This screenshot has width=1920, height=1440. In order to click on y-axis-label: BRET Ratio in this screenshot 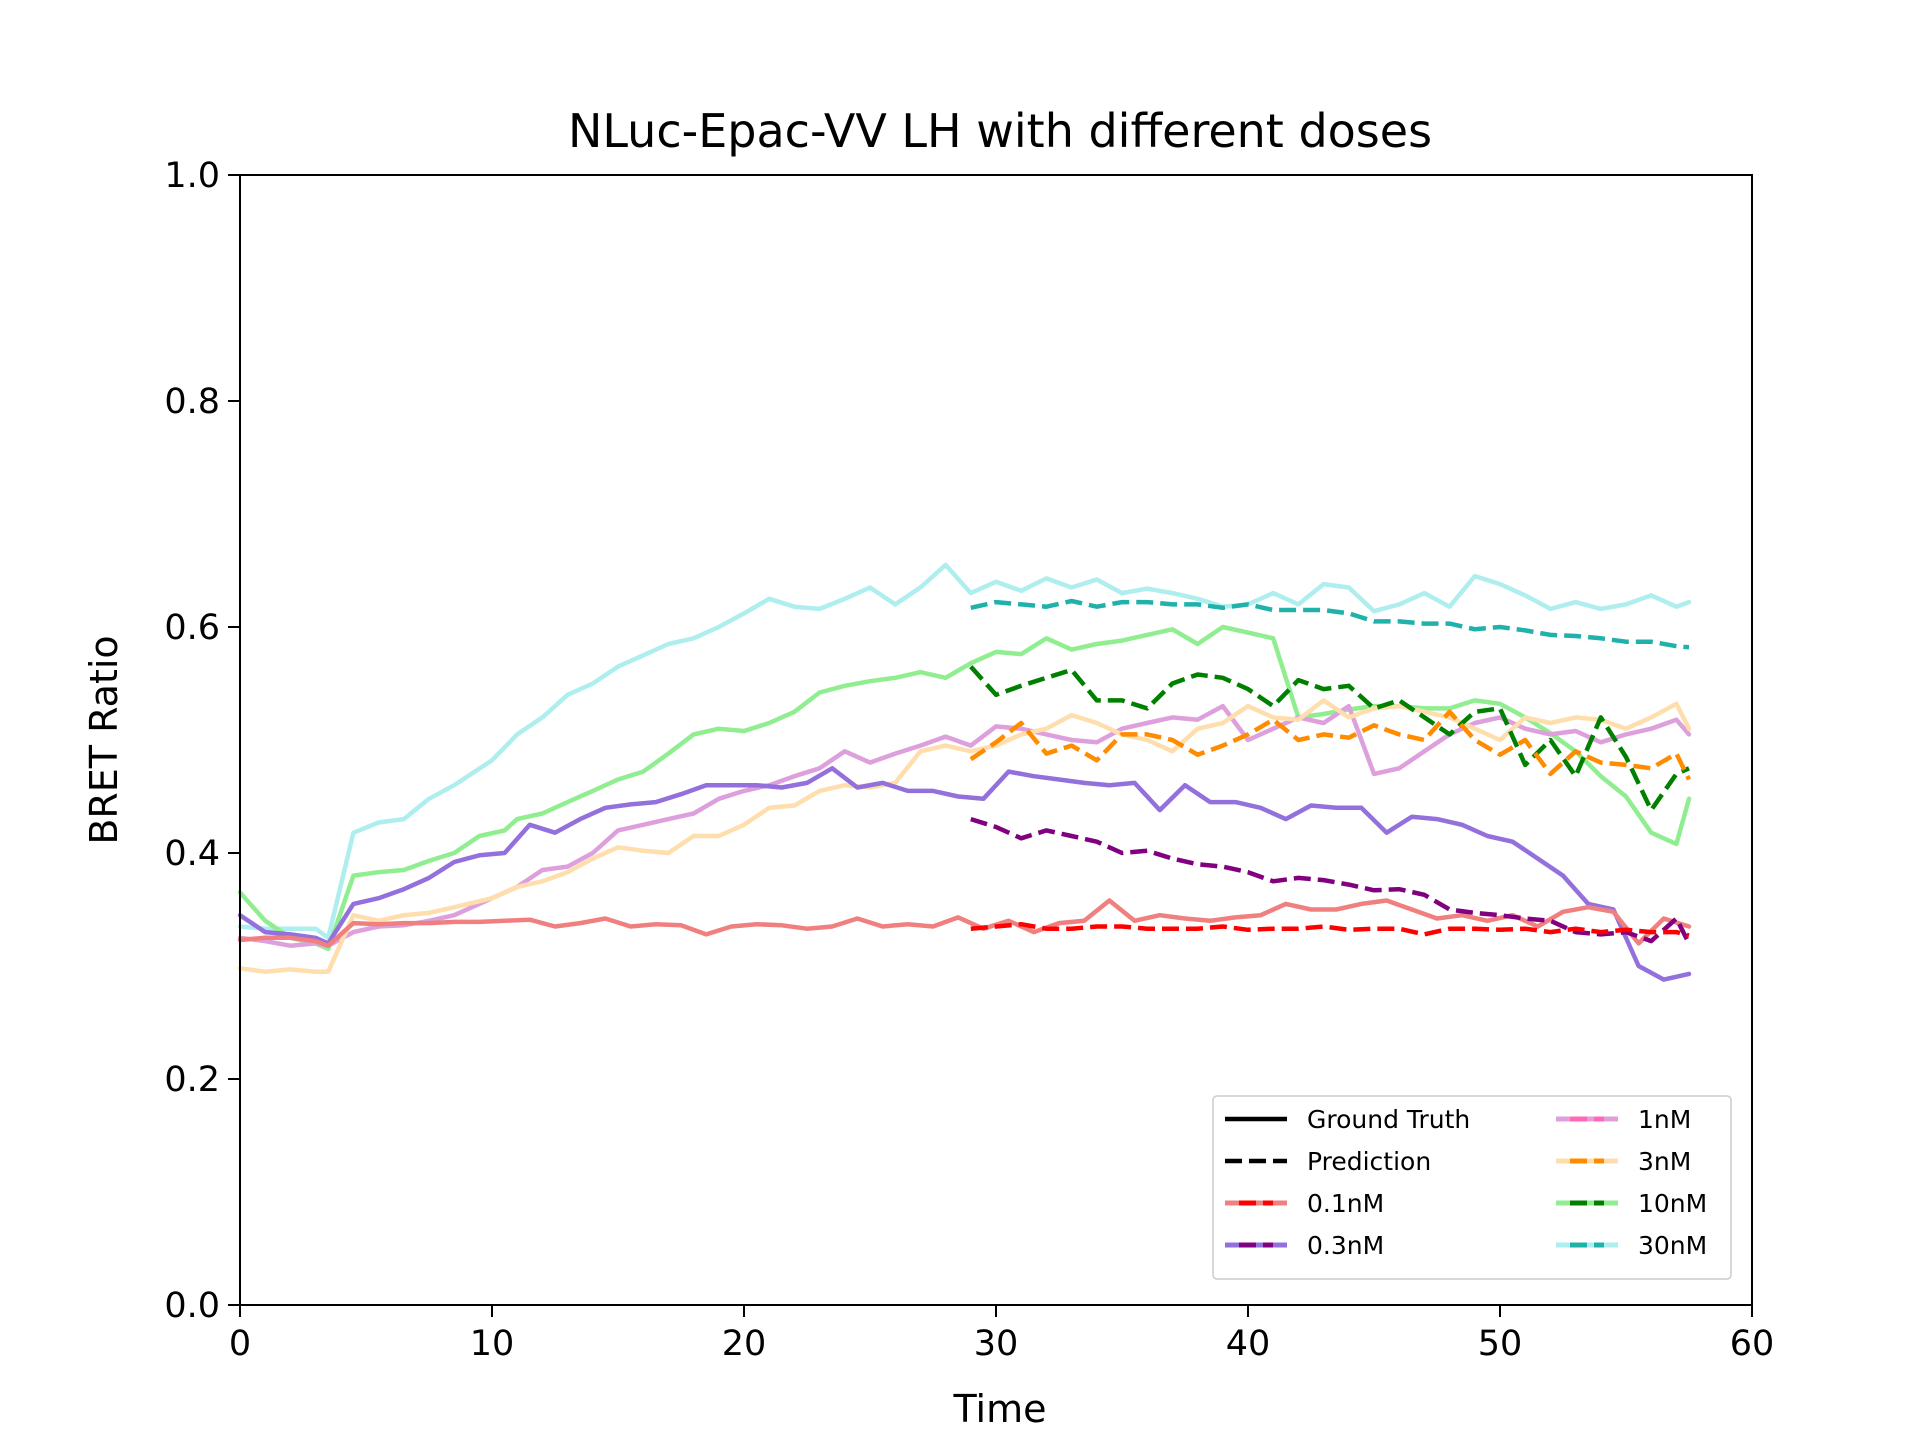, I will do `click(104, 739)`.